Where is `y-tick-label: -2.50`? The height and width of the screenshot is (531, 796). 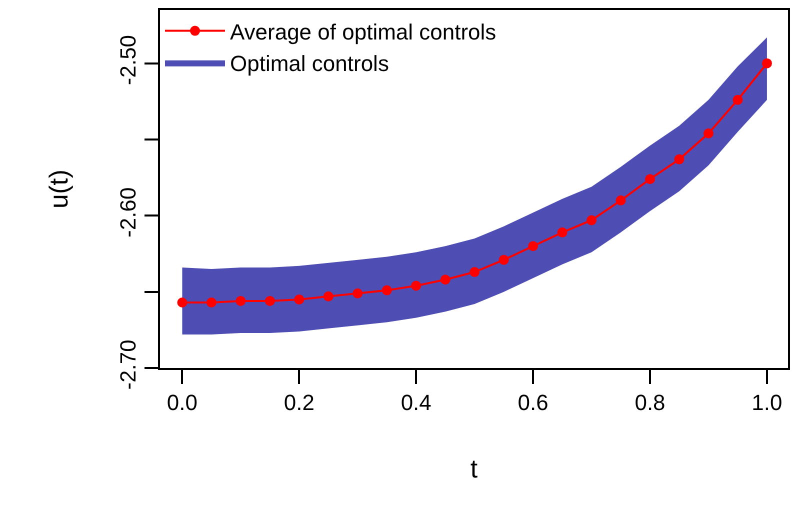
y-tick-label: -2.50 is located at coordinates (127, 60).